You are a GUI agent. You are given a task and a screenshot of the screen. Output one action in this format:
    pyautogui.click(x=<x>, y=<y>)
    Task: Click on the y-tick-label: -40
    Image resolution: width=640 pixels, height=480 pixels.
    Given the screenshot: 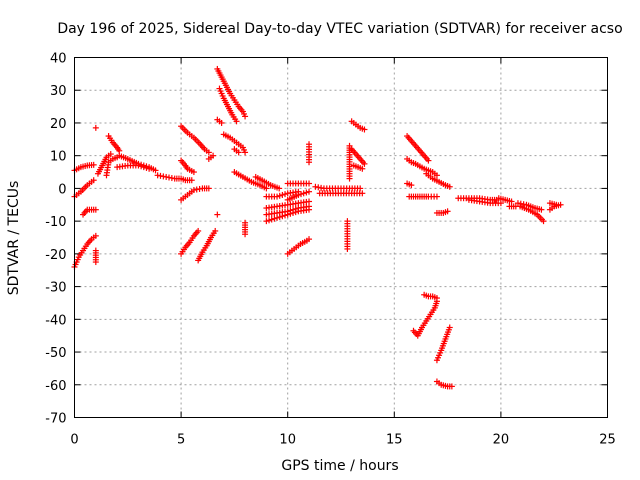 What is the action you would take?
    pyautogui.click(x=55, y=320)
    